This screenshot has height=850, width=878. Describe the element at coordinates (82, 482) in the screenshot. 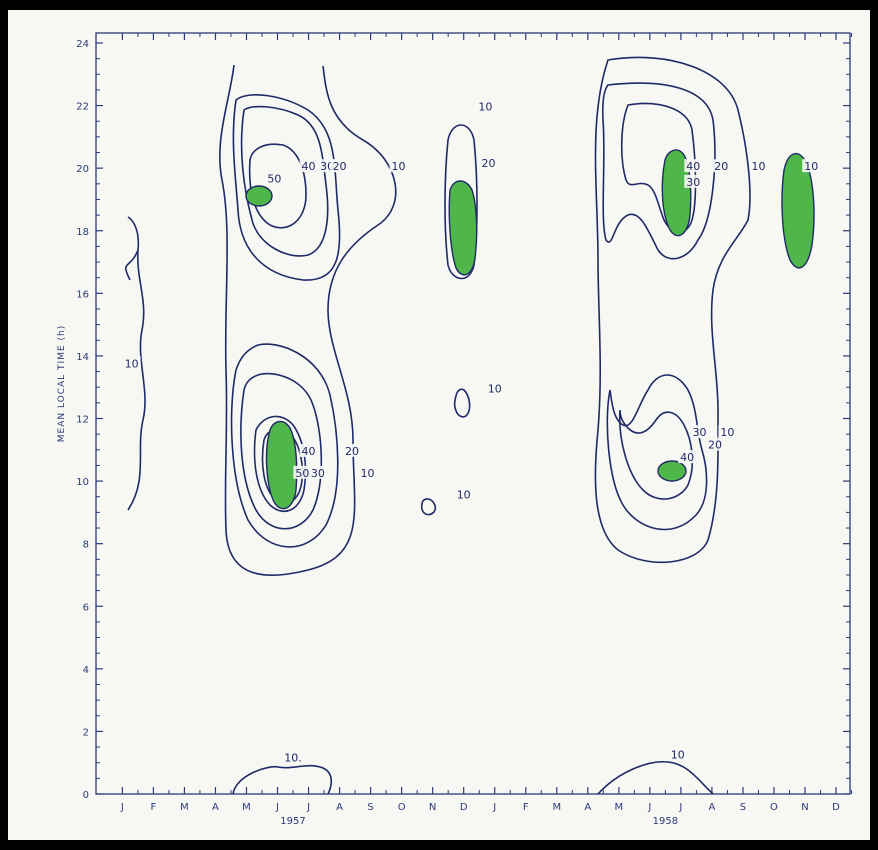

I see `y-tick-label: 10` at that location.